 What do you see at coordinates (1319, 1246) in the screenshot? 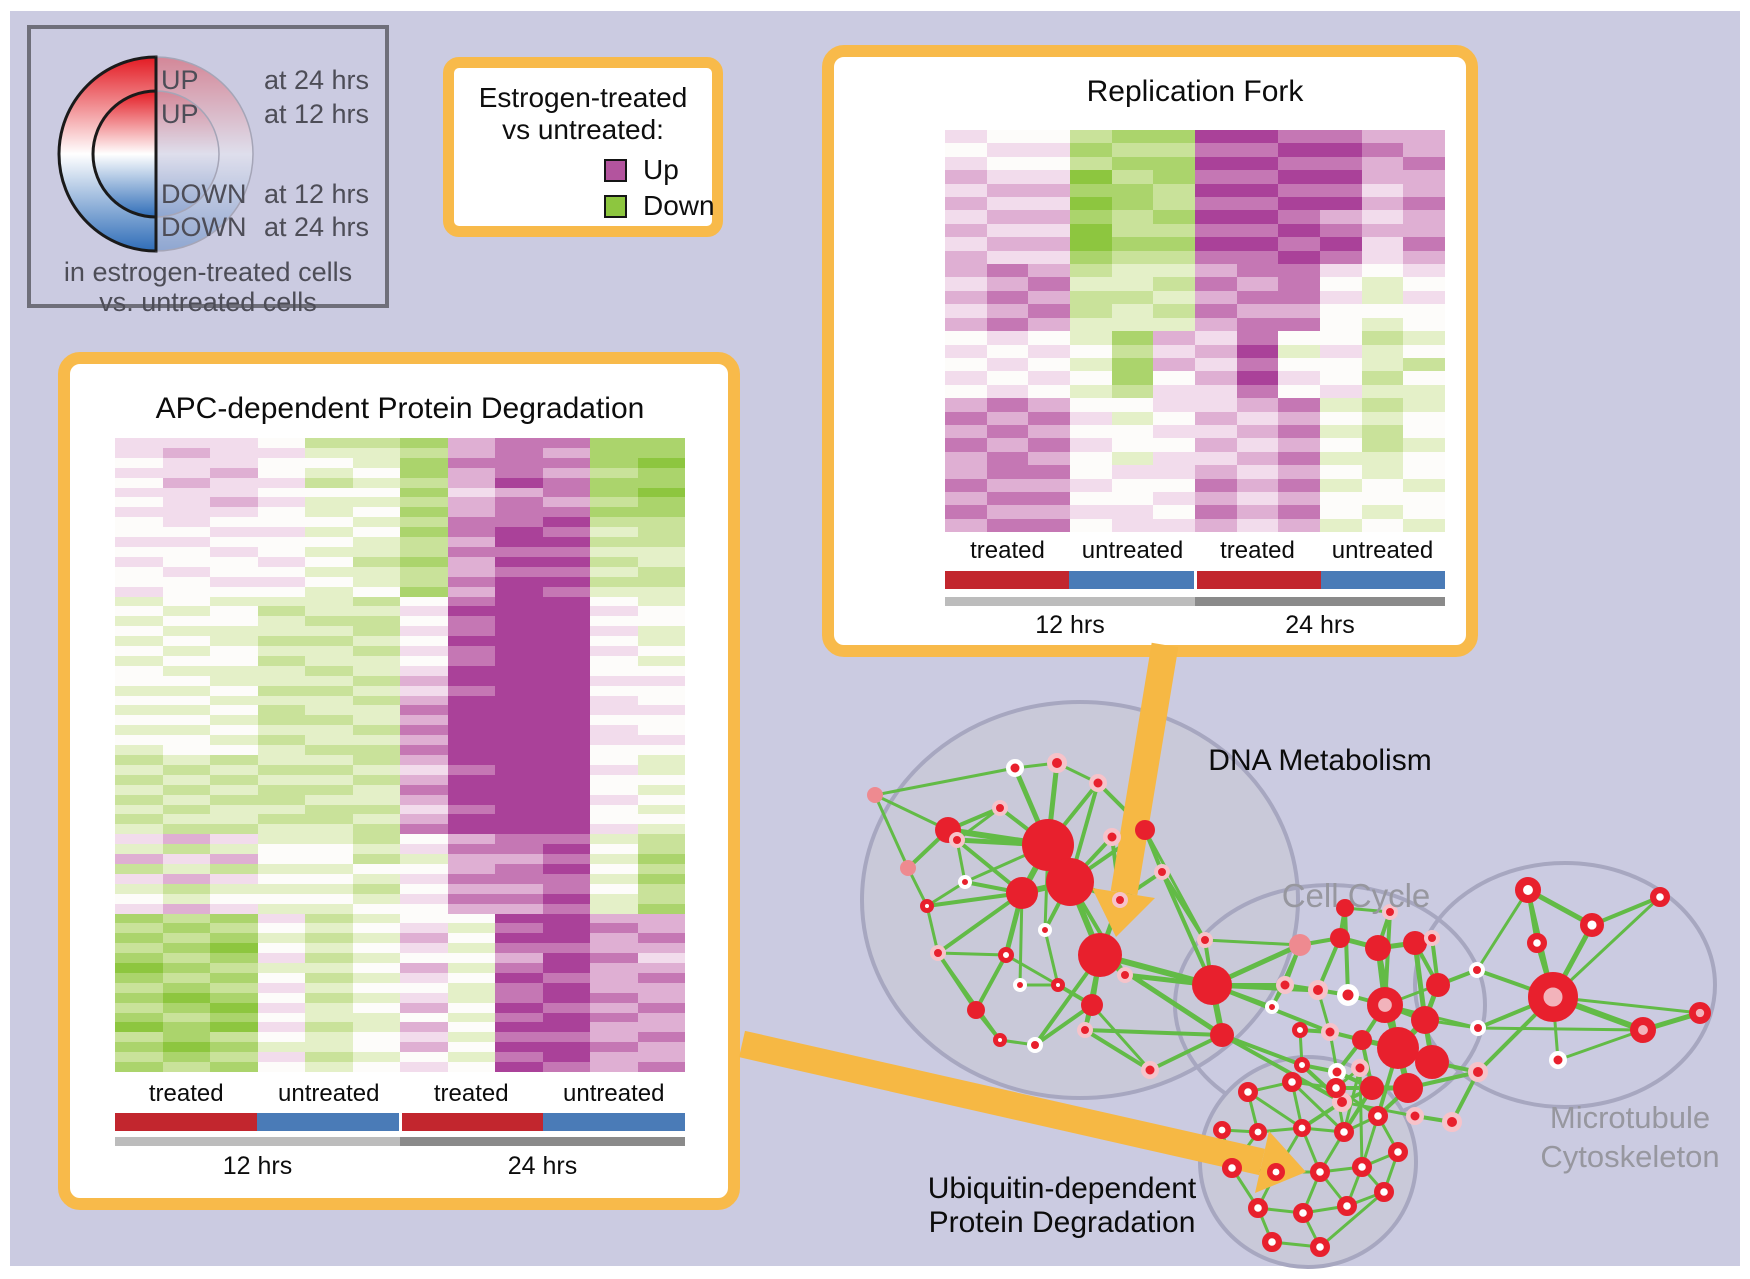
I see `network-node-ring-white-core` at bounding box center [1319, 1246].